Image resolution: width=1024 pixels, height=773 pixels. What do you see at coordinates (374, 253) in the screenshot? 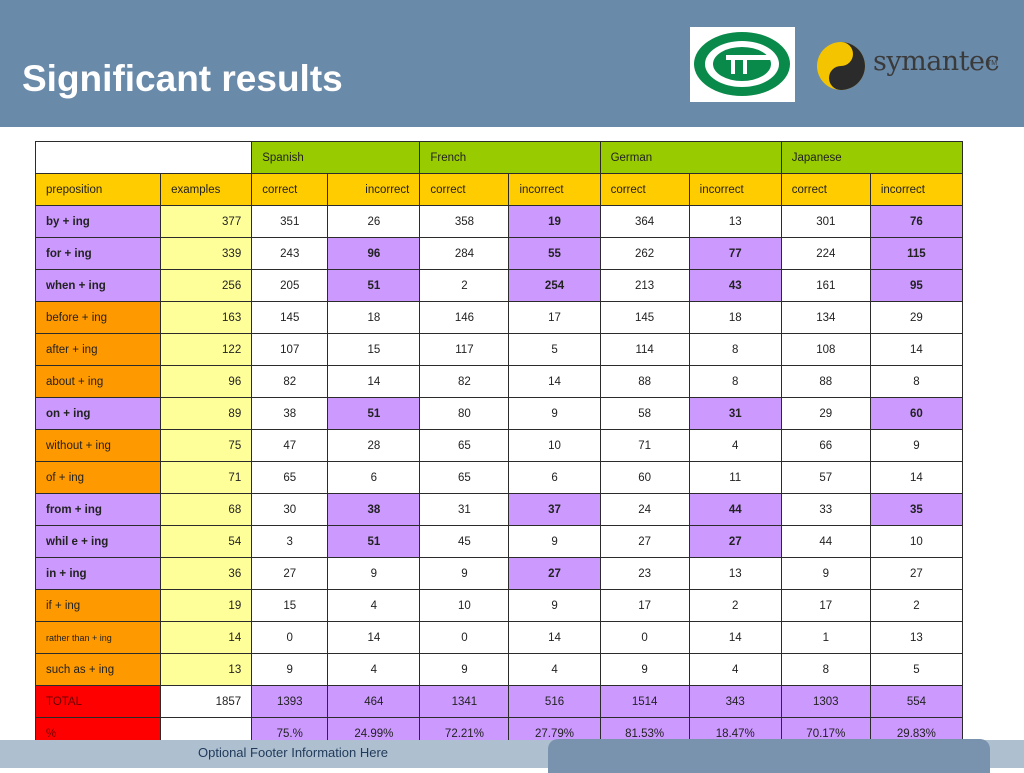
I see `value-cell: 96` at bounding box center [374, 253].